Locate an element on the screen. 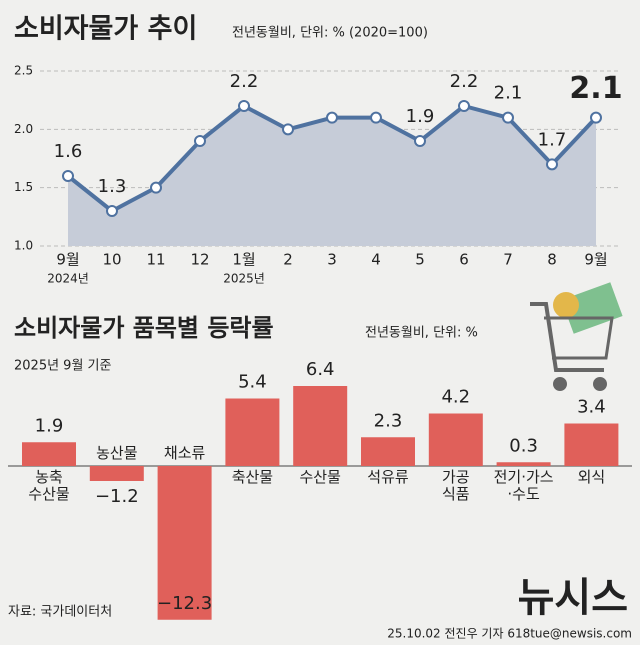 Image resolution: width=640 pixels, height=645 pixels. x-tick-label: 채소류 is located at coordinates (184, 453).